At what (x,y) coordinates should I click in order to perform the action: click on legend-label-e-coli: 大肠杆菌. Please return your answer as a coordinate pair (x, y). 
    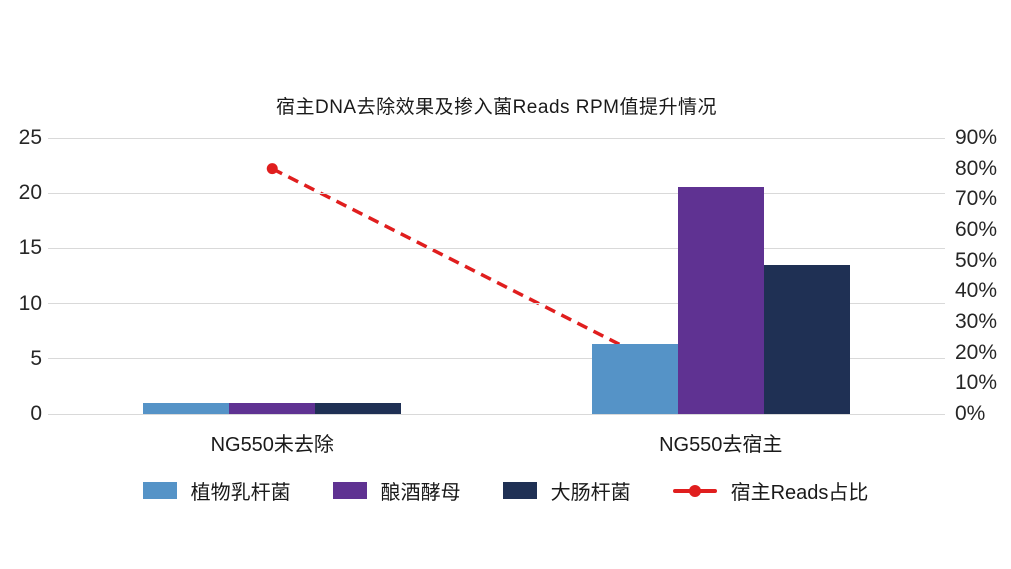
    Looking at the image, I should click on (590, 493).